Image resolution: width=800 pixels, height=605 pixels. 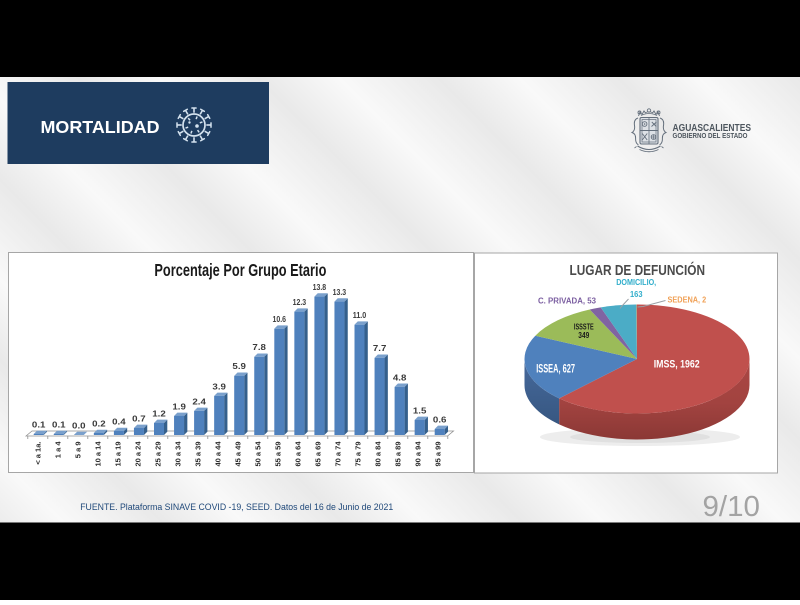 What do you see at coordinates (438, 454) in the screenshot?
I see `svg-text: 95 a 99` at bounding box center [438, 454].